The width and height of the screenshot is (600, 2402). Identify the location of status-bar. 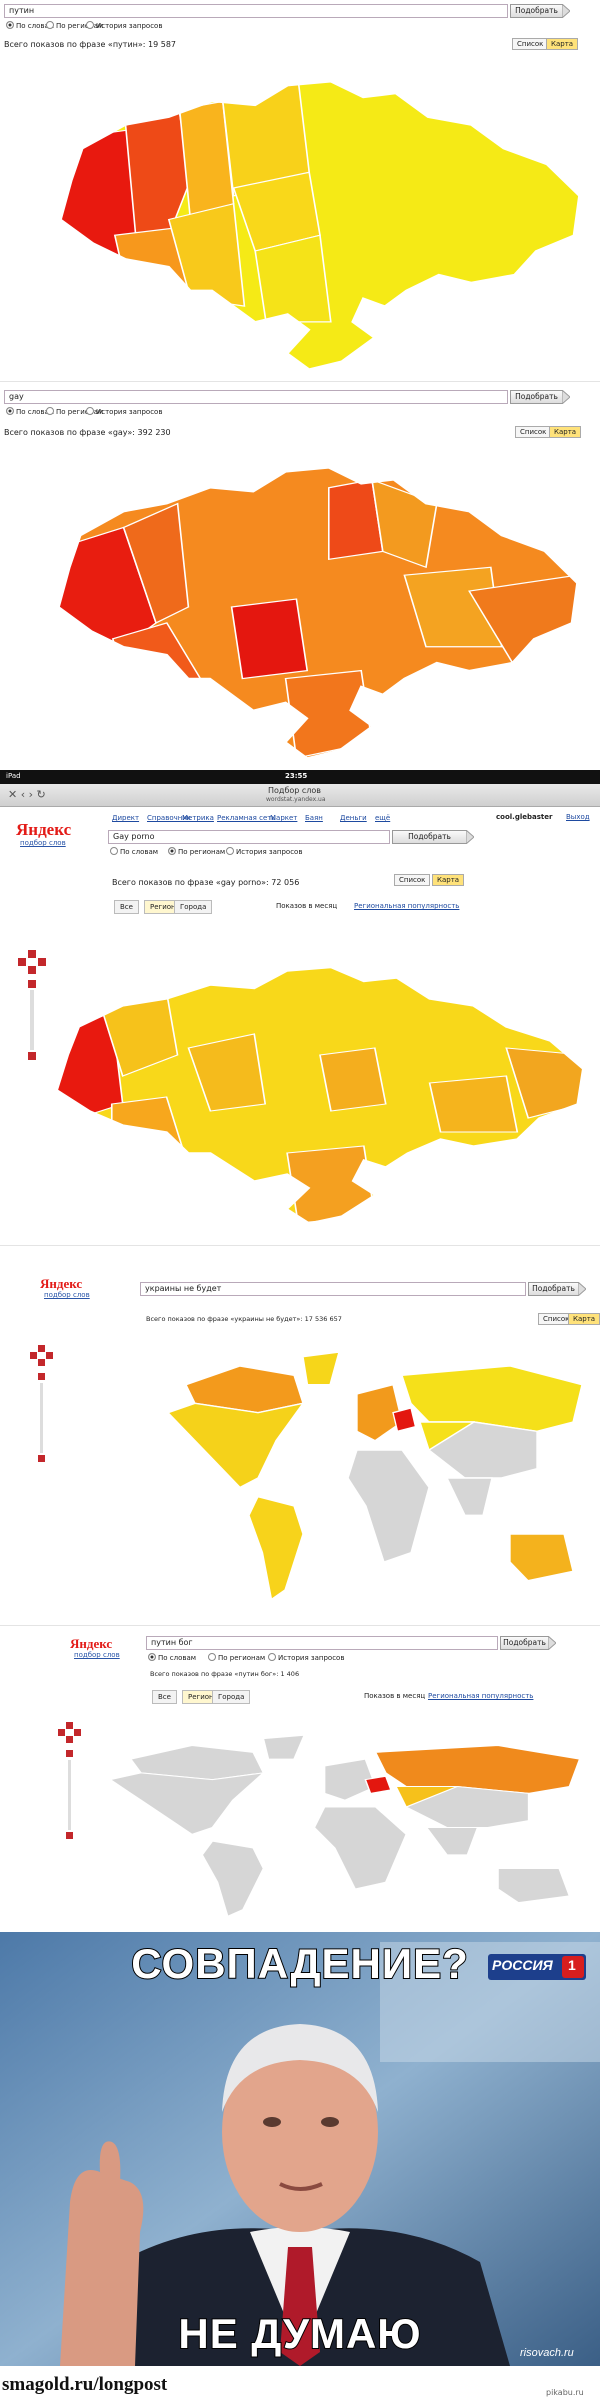
(300, 777).